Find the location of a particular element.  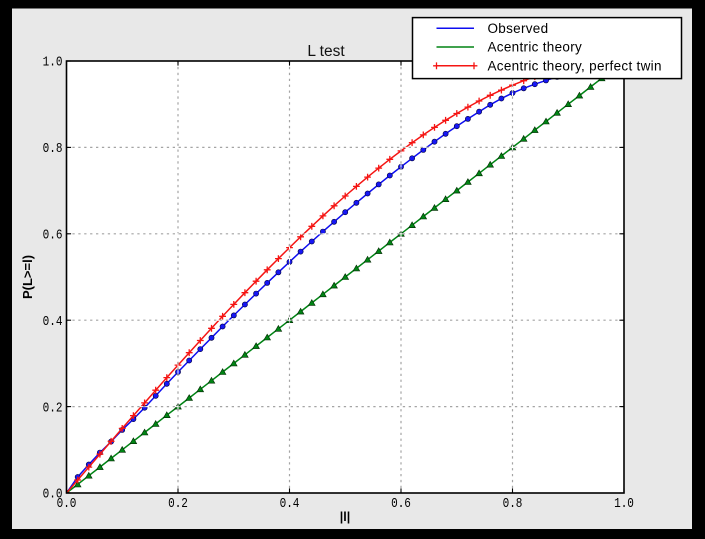

svg-text: L test is located at coordinates (326, 51).